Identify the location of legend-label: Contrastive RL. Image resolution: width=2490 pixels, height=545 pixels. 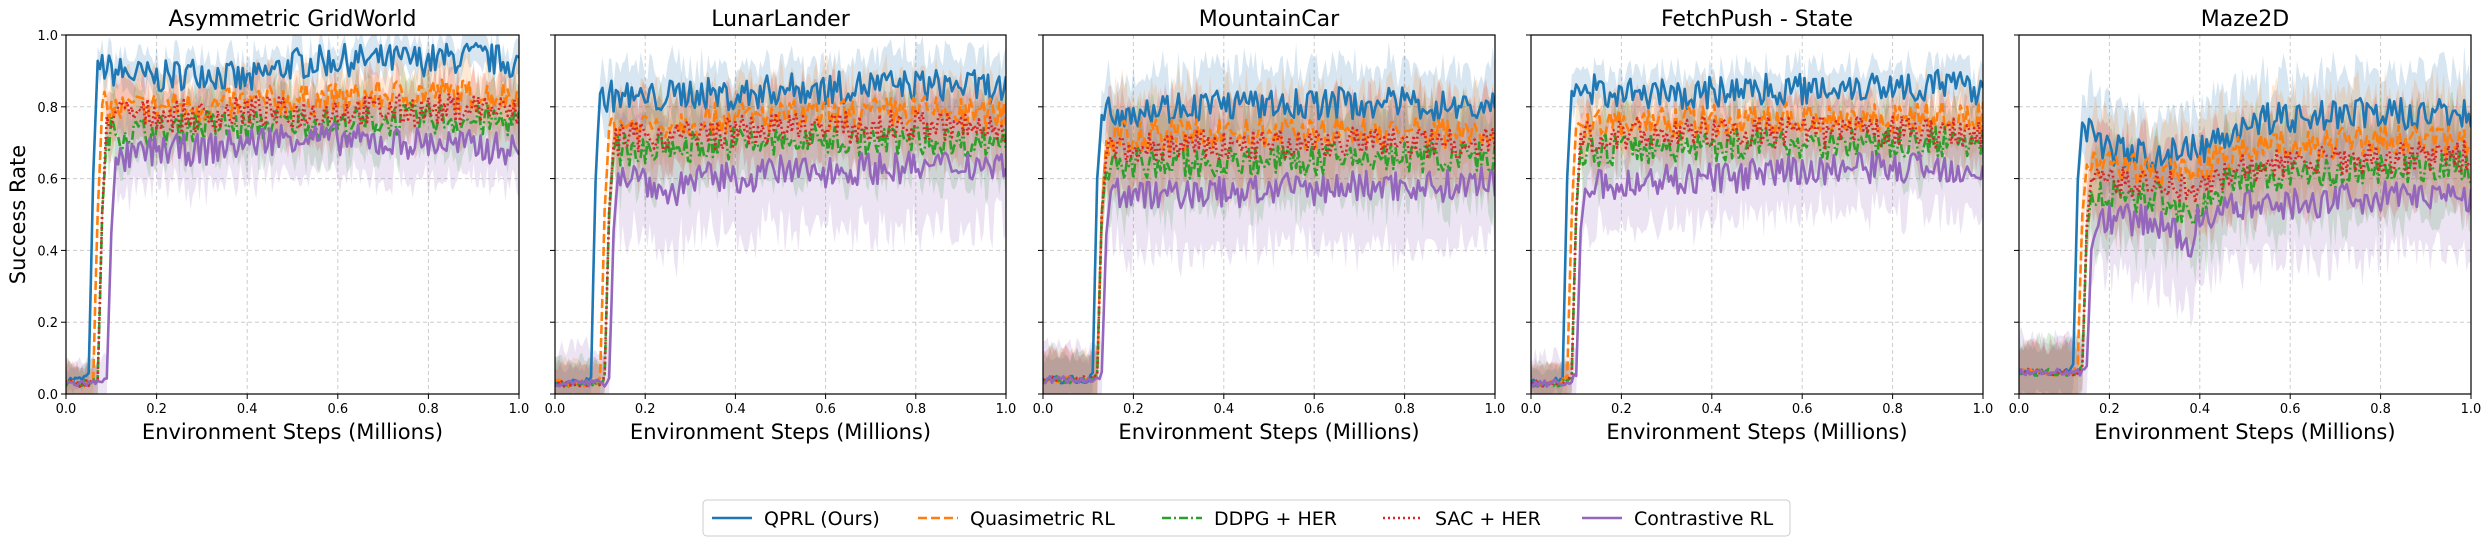
(1704, 519).